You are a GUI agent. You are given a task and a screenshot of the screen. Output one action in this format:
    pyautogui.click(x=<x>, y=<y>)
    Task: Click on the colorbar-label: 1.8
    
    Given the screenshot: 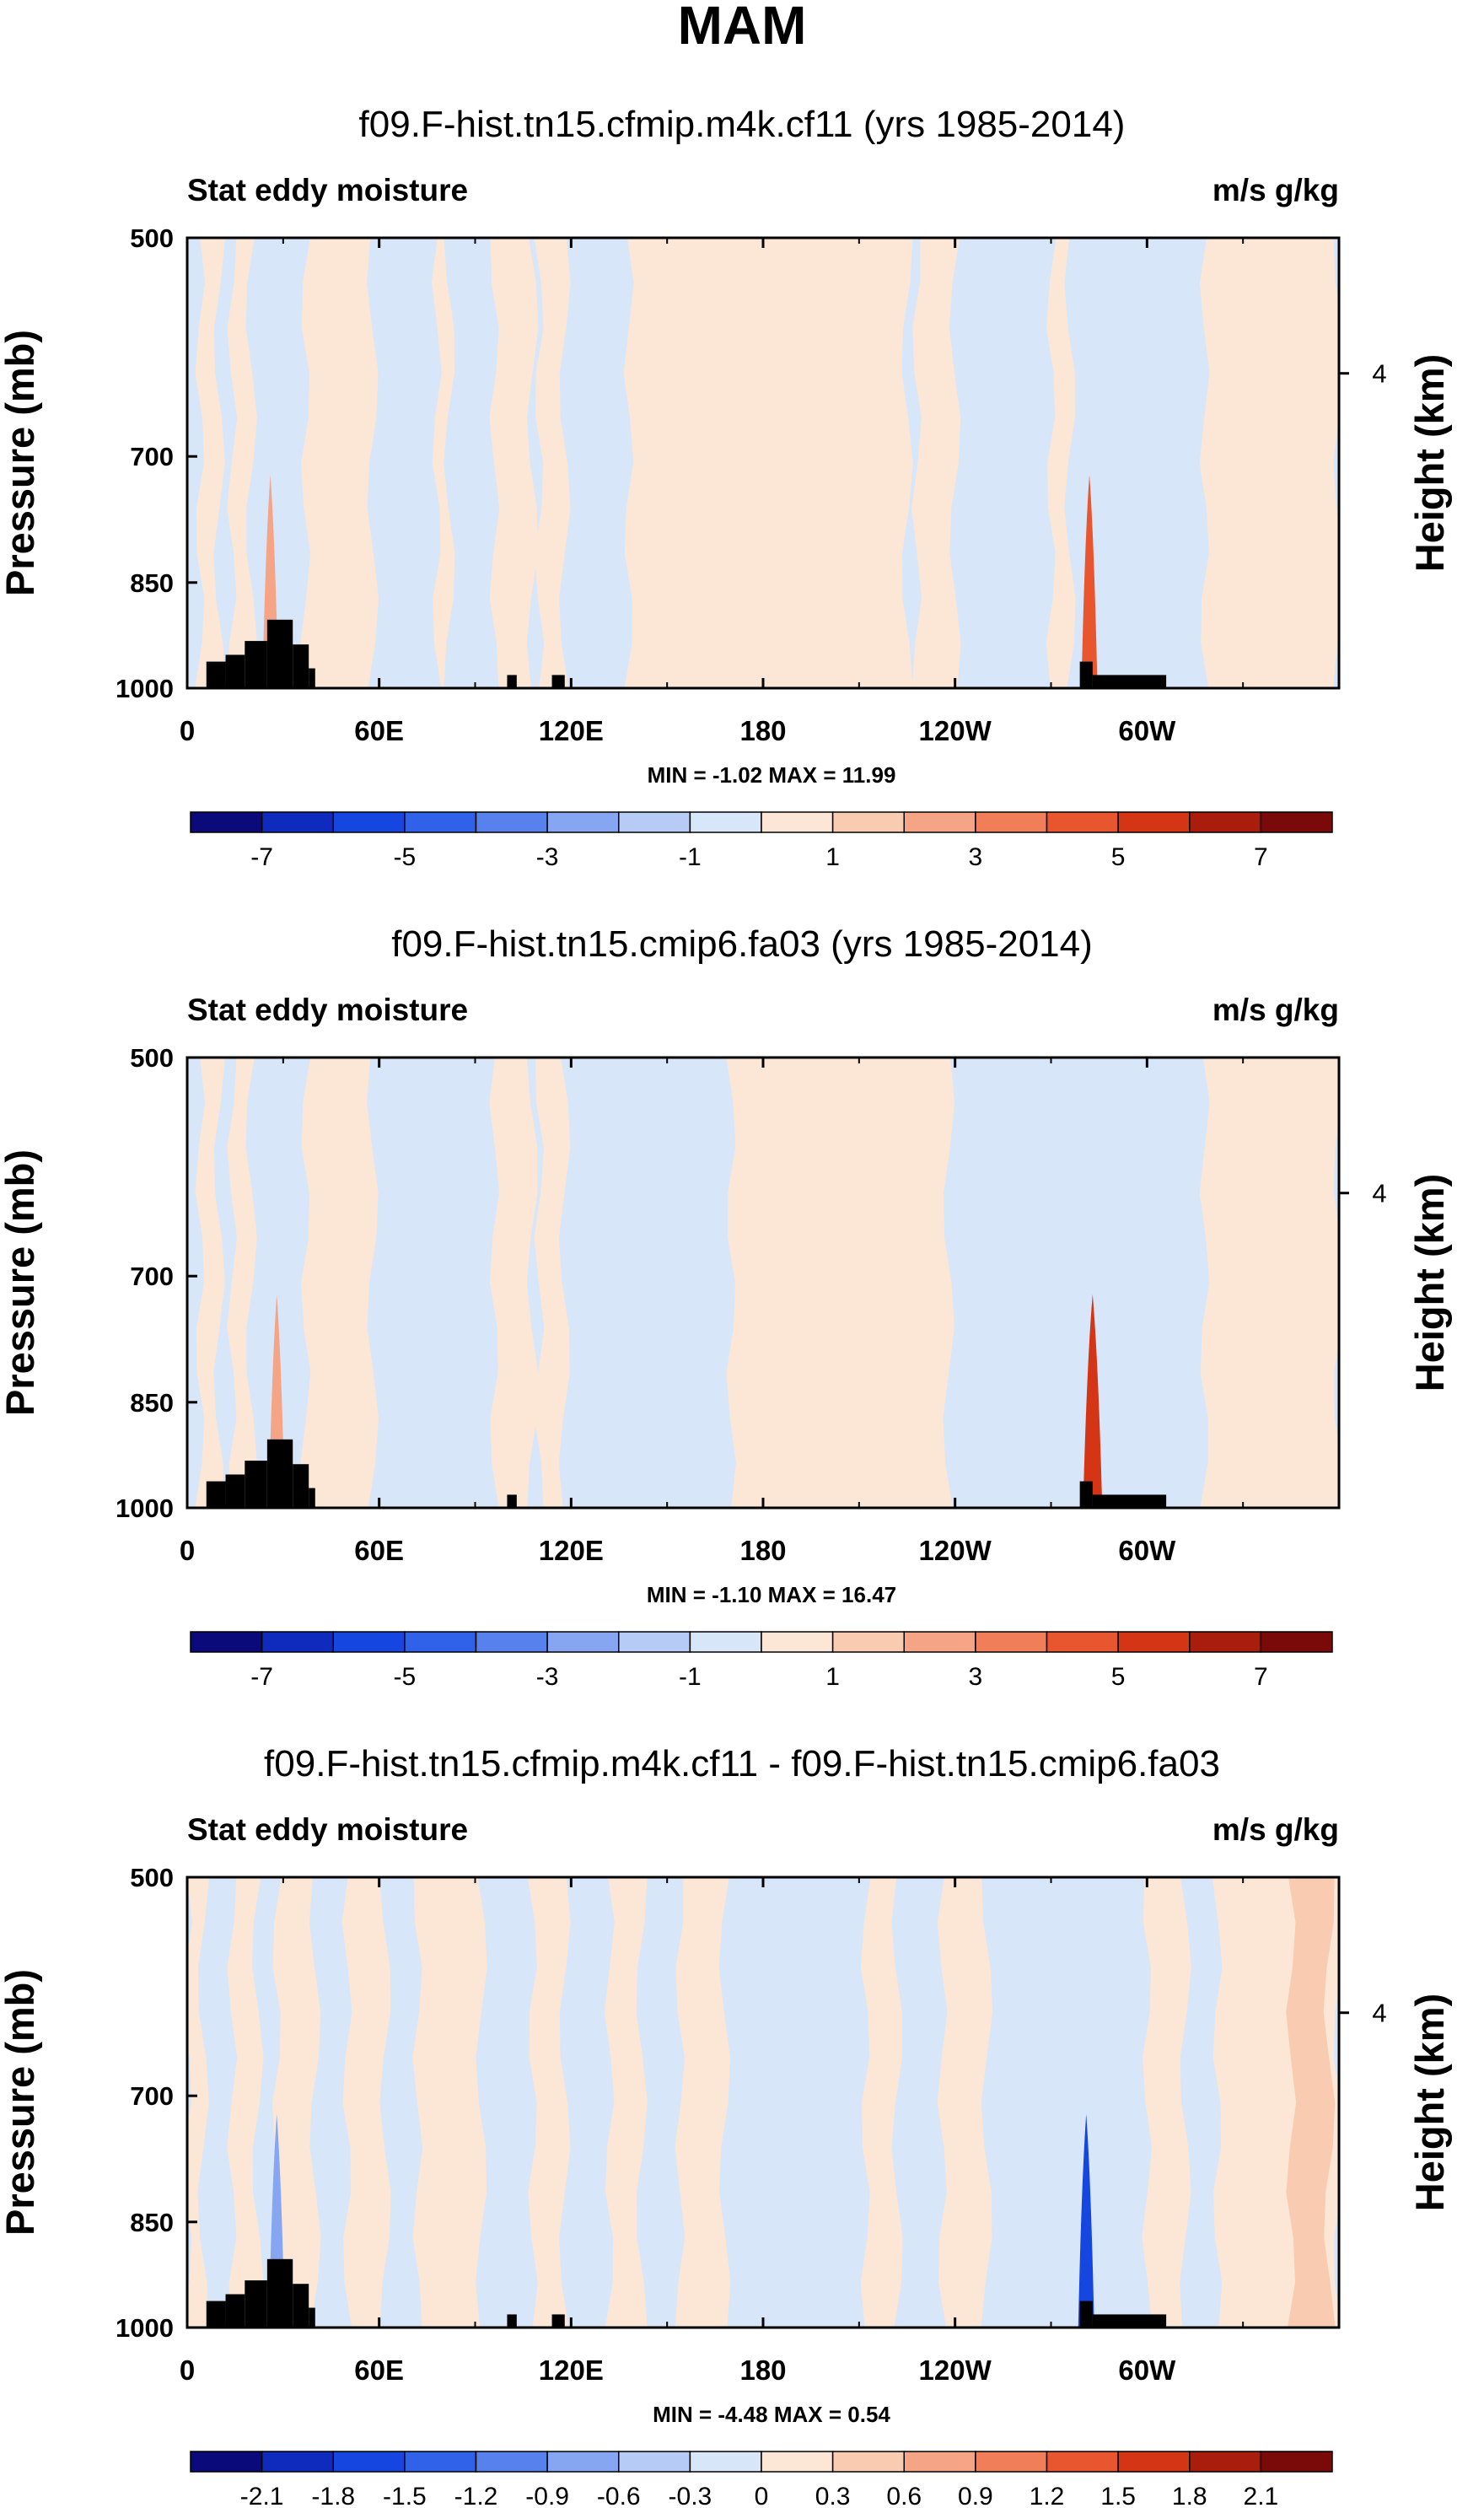 What is the action you would take?
    pyautogui.click(x=1189, y=2495)
    